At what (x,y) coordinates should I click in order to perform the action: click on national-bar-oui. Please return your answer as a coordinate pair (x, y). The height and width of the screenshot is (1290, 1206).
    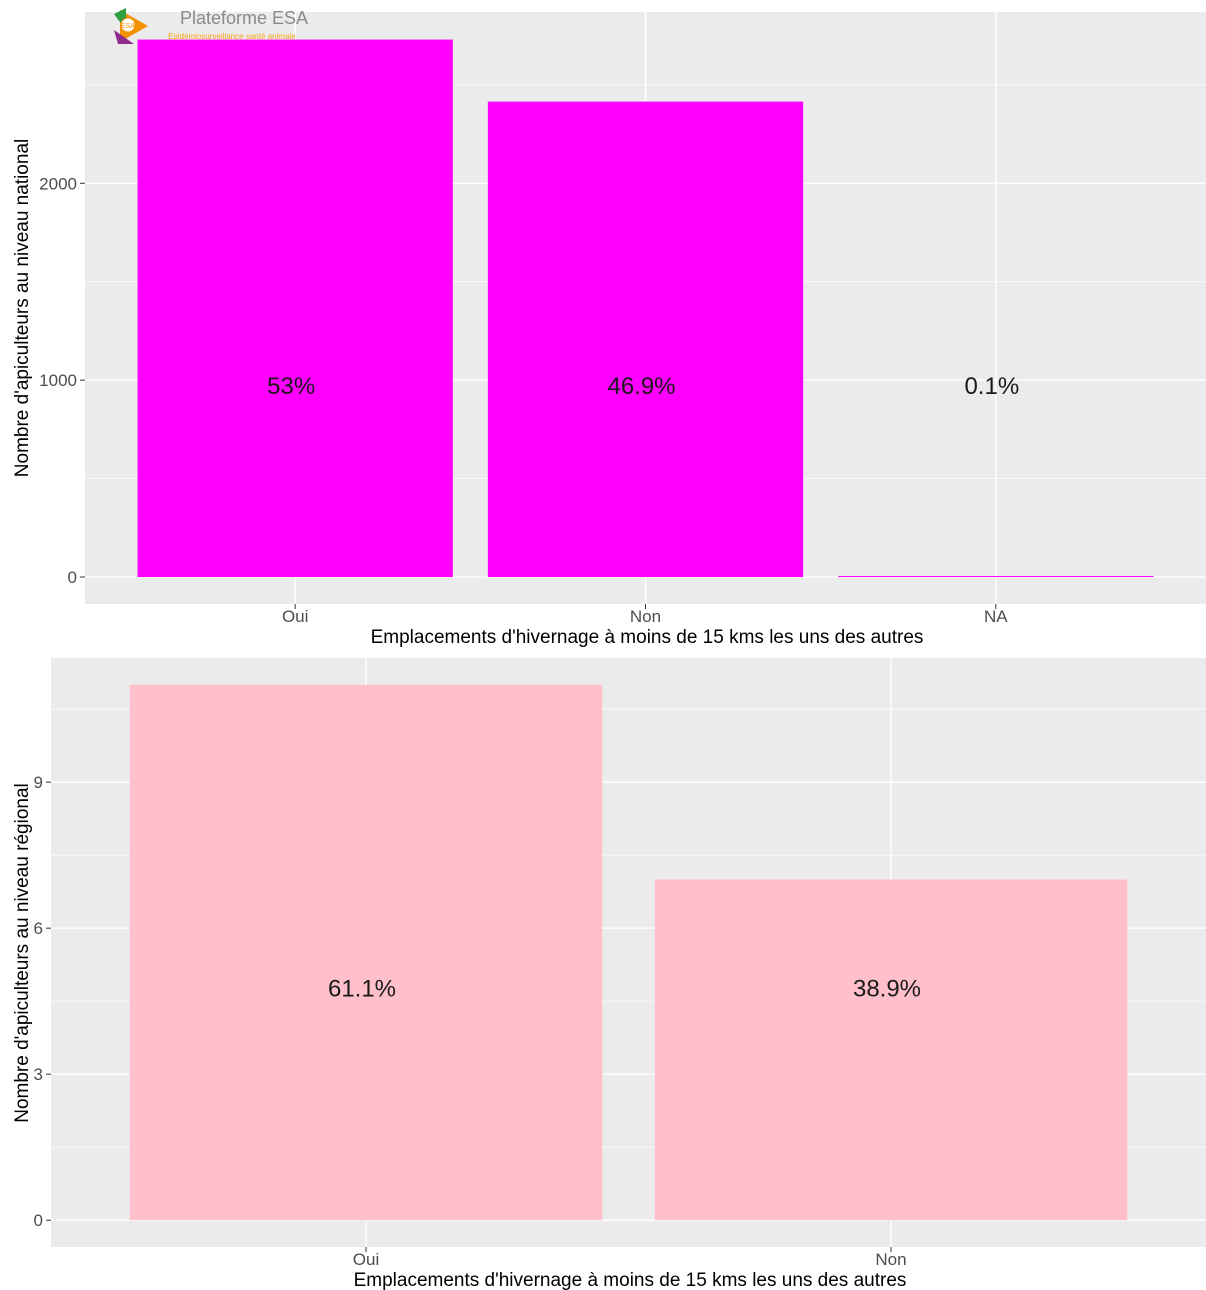
    Looking at the image, I should click on (295, 308).